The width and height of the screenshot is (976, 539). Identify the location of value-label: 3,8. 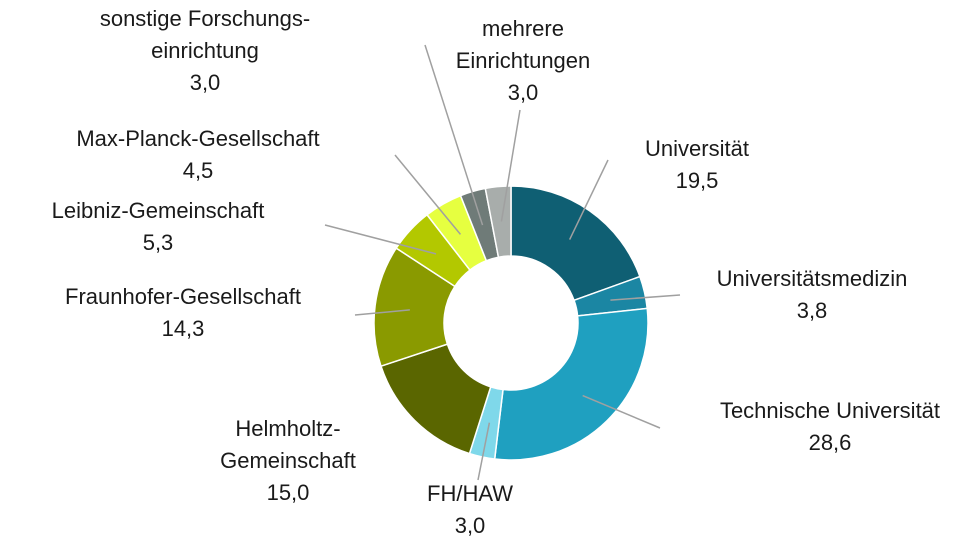
(812, 310).